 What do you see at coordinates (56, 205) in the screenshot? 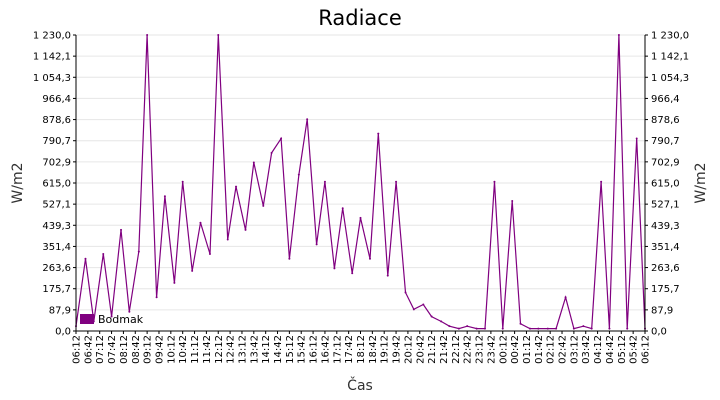
I see `y-tick-label-left: 527,1` at bounding box center [56, 205].